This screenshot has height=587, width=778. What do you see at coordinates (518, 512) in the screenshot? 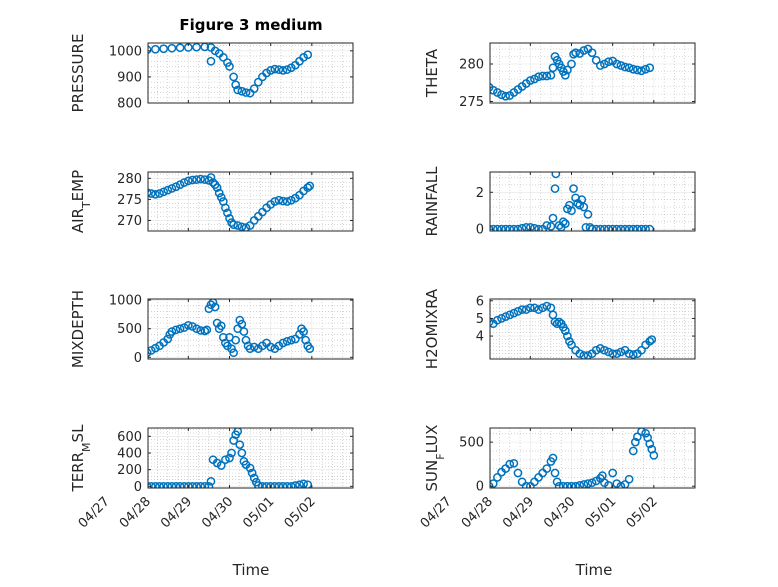
I see `x-tick-label: 04/29` at bounding box center [518, 512].